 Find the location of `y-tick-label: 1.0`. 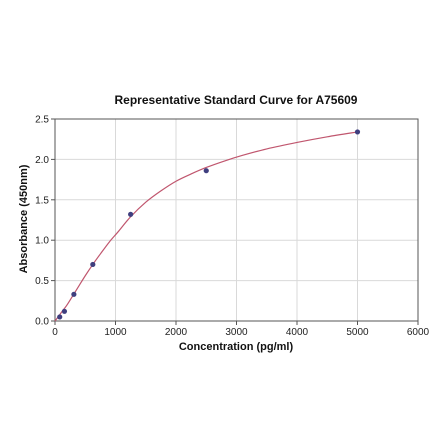

y-tick-label: 1.0 is located at coordinates (42, 241).